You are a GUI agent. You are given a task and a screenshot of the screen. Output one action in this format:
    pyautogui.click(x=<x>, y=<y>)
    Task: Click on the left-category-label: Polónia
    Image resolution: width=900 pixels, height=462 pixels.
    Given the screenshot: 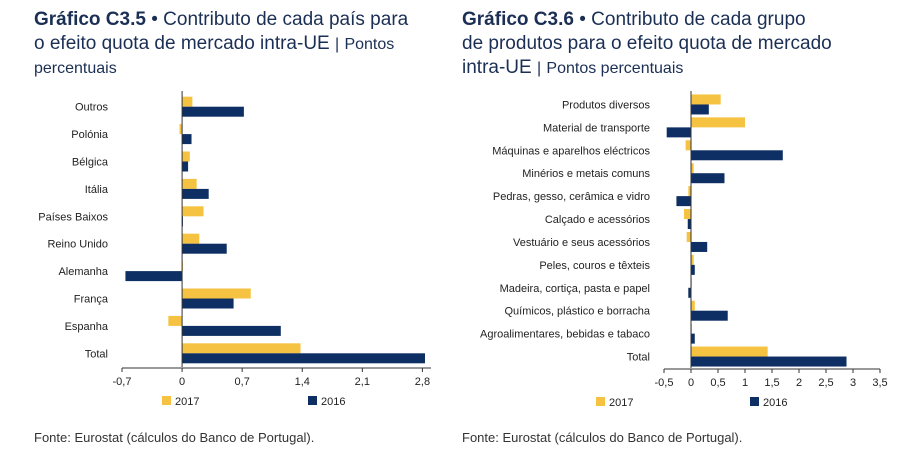 What is the action you would take?
    pyautogui.click(x=90, y=135)
    